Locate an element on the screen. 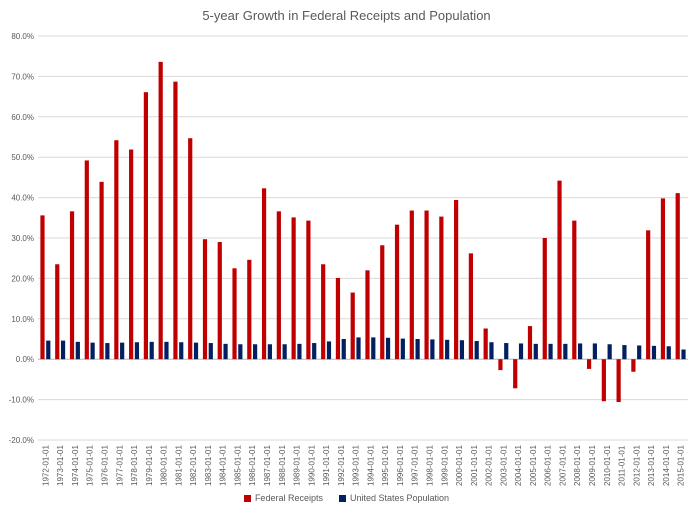 The width and height of the screenshot is (693, 516). x-tick-label: 1988-01-01 is located at coordinates (282, 465).